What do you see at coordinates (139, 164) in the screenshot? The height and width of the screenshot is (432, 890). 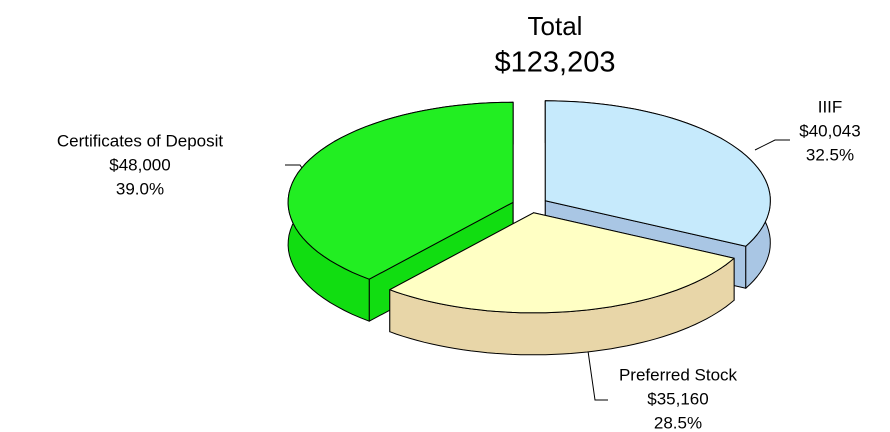 I see `slice-value: $48,000` at bounding box center [139, 164].